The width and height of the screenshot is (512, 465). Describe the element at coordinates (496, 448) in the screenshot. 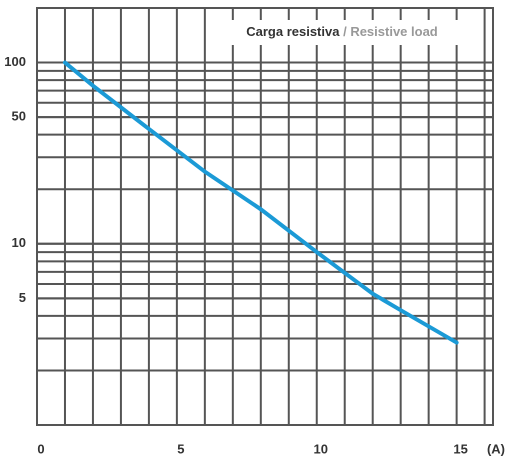

I see `x-axis-label: (A)` at that location.